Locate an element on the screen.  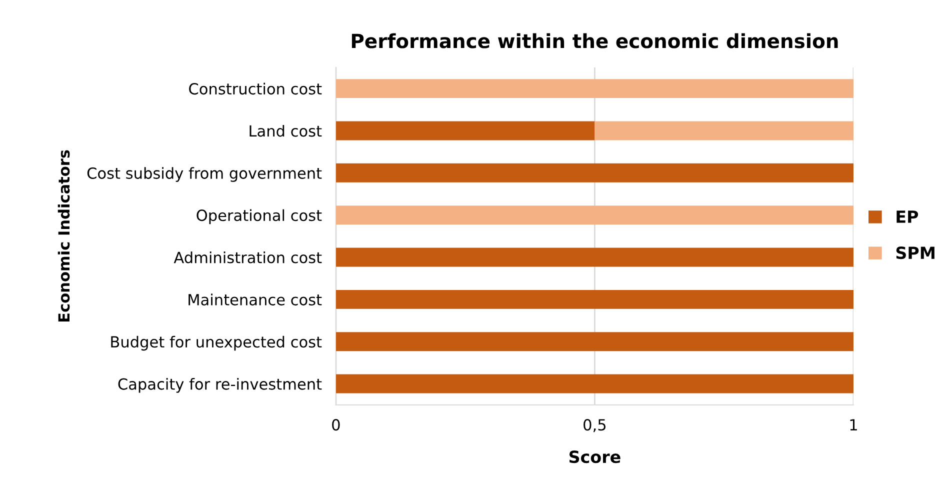
legend-label: SPM is located at coordinates (915, 253).